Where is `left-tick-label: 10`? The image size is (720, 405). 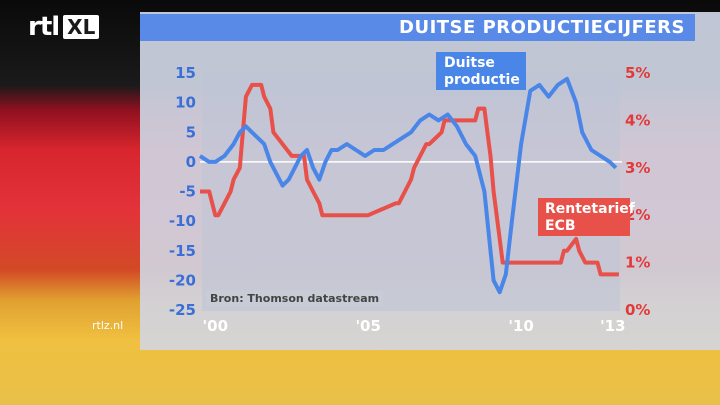 left-tick-label: 10 is located at coordinates (185, 103).